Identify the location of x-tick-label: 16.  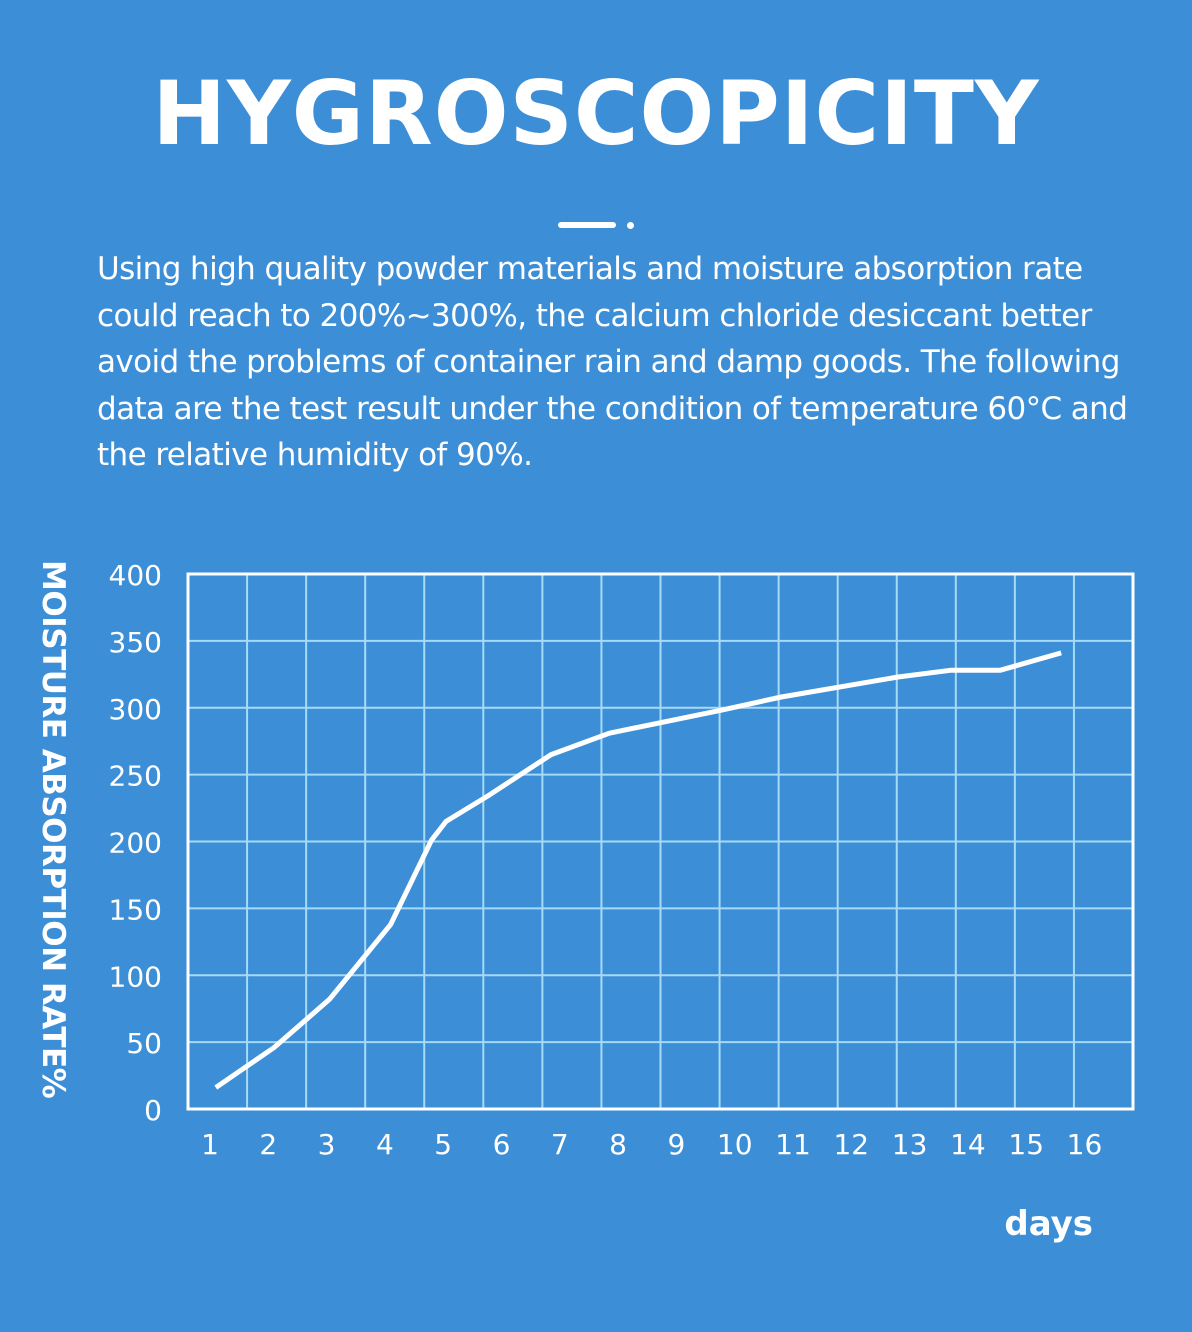
(1085, 1144).